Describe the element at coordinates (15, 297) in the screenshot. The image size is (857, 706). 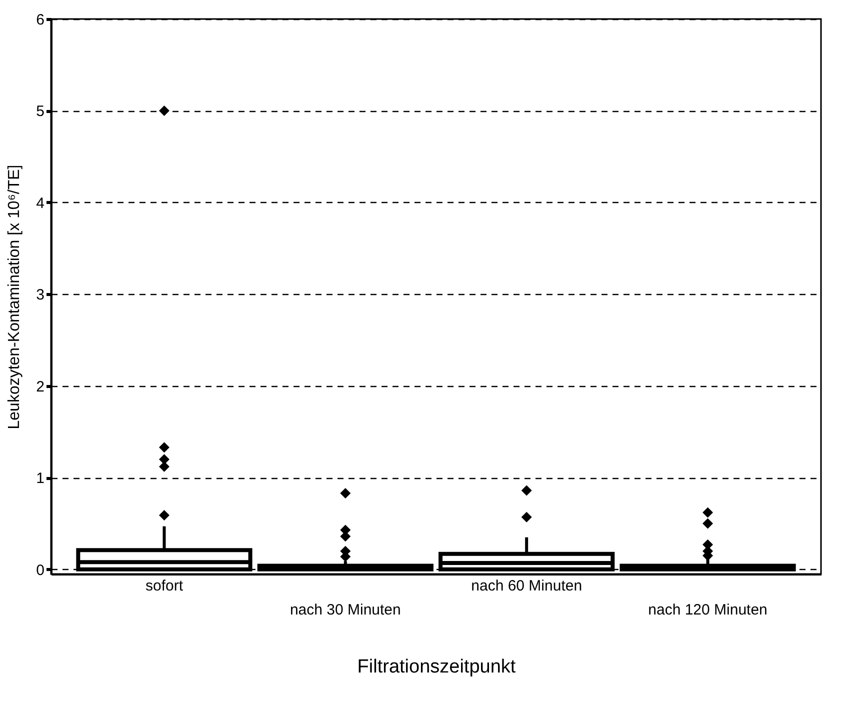
I see `y-axis-title: Leukozyten-Kontamination [x 10⁶/TE]` at that location.